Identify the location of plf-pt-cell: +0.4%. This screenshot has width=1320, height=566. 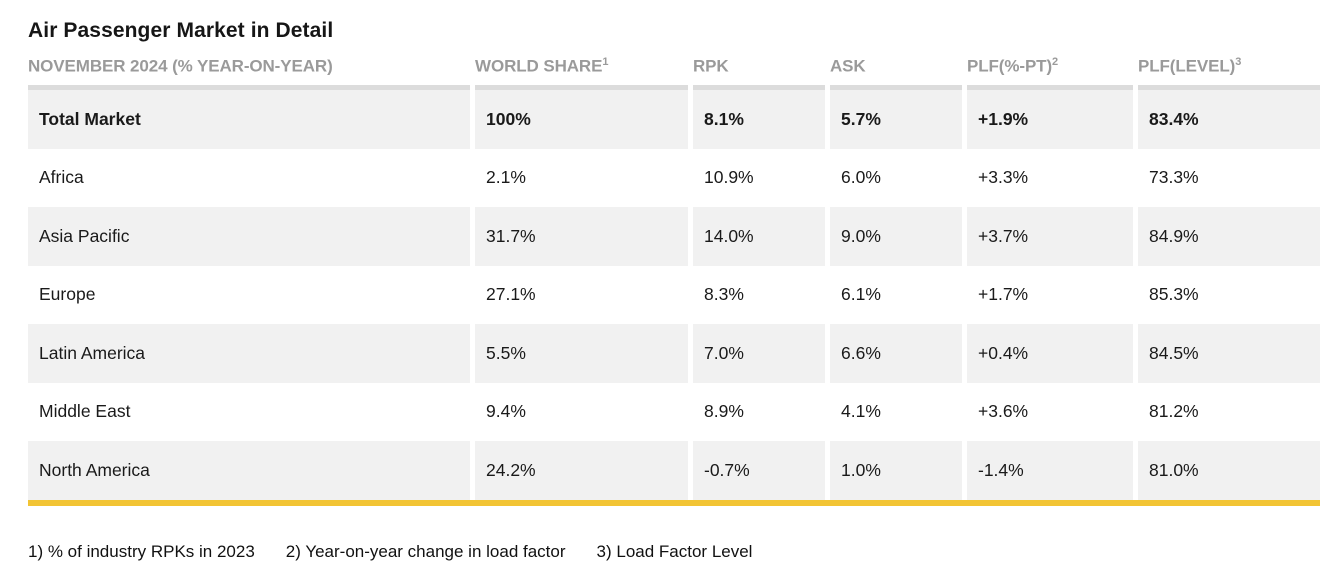
(1050, 353).